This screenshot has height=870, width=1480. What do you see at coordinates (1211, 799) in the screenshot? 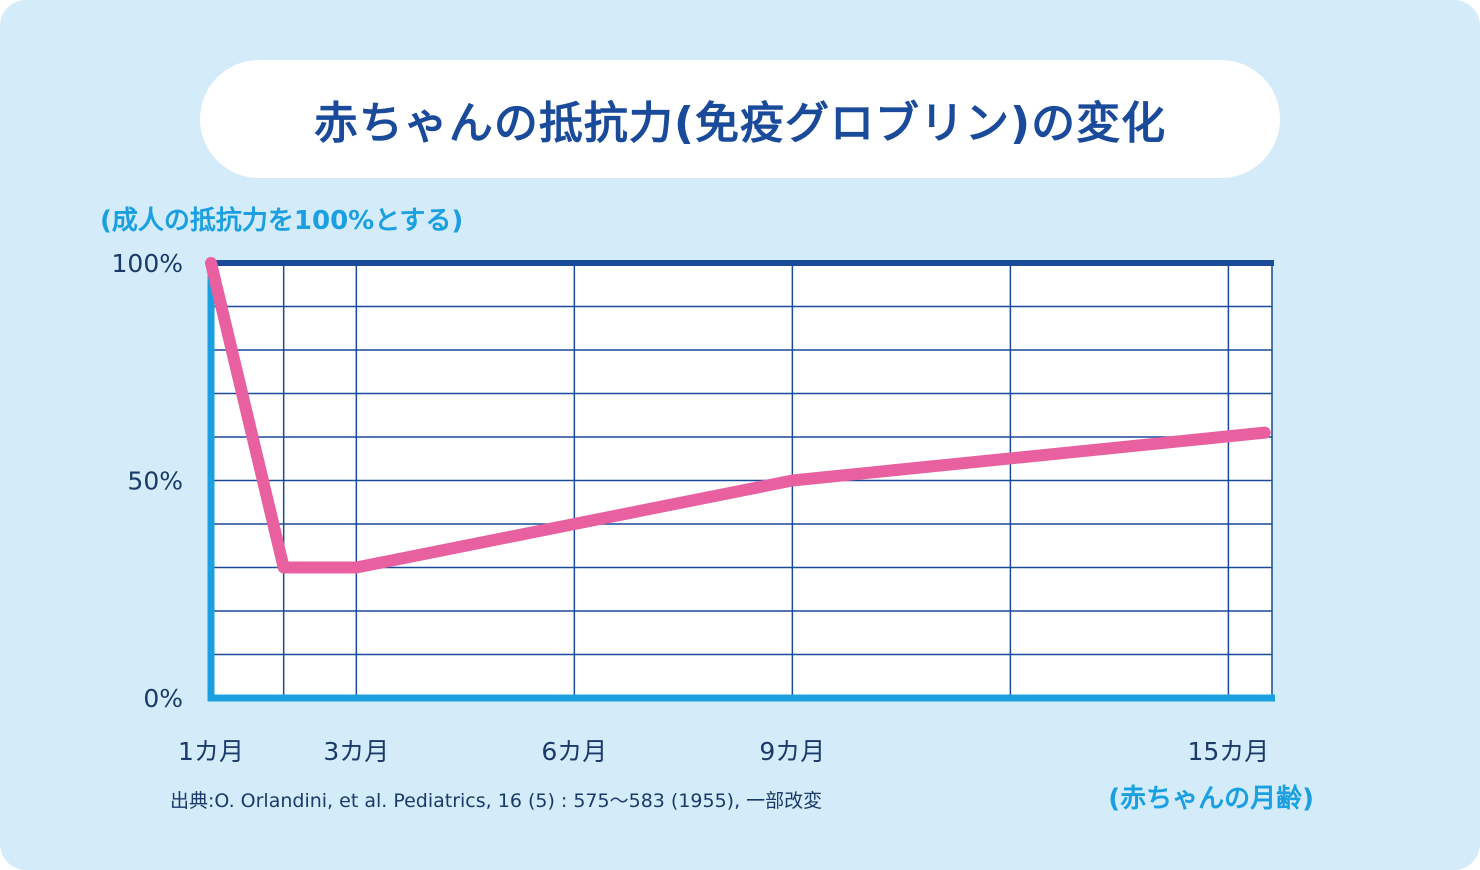
I see `x-axis-title: (赤ちゃんの月齢)` at bounding box center [1211, 799].